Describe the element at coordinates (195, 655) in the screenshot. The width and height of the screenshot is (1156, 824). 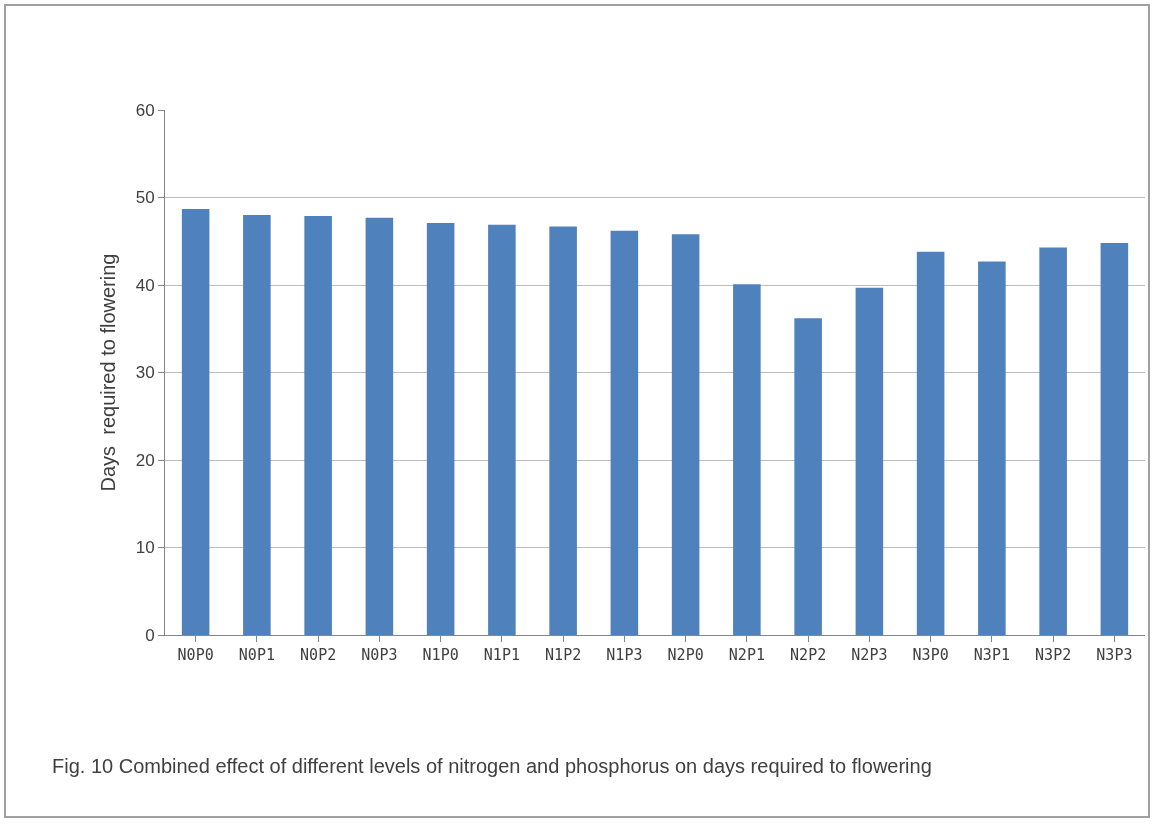
I see `x-tick-label: N0P0` at that location.